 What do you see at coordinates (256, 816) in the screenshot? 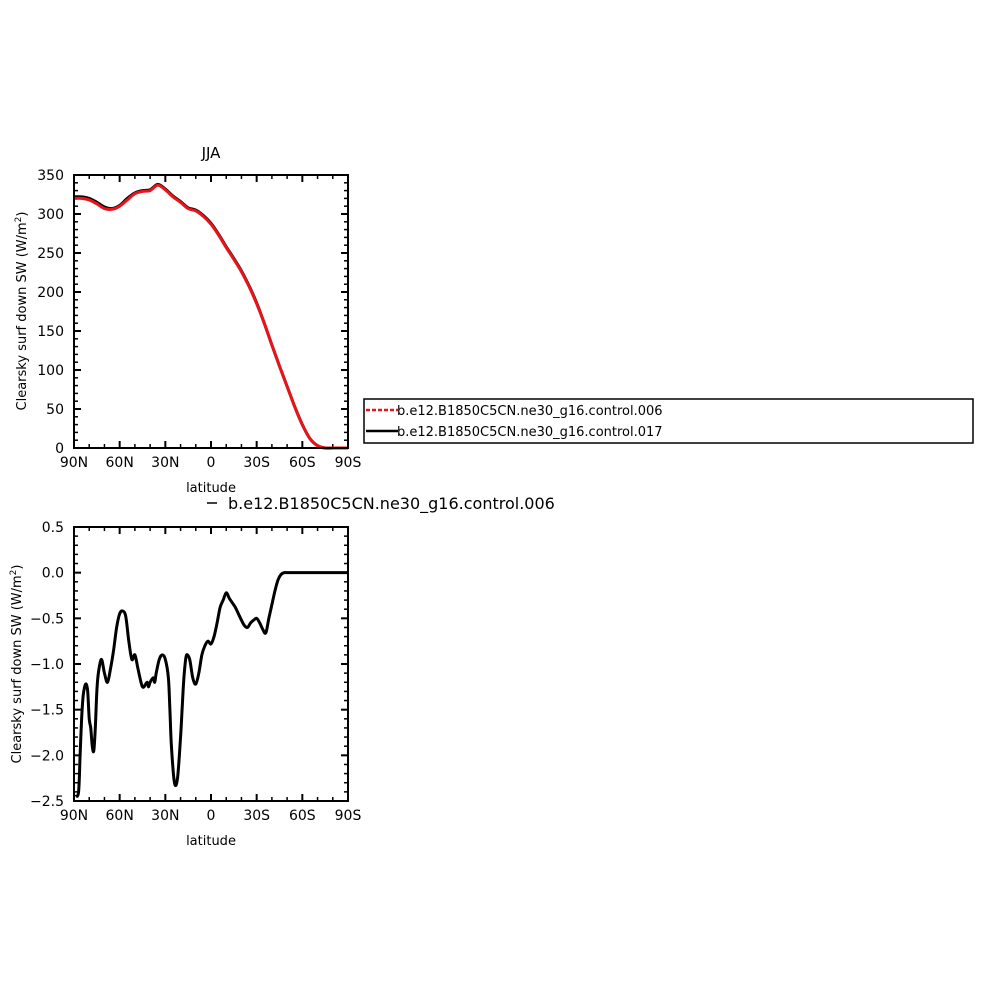
I see `chart-bottom-xtick-label: 30S` at bounding box center [256, 816].